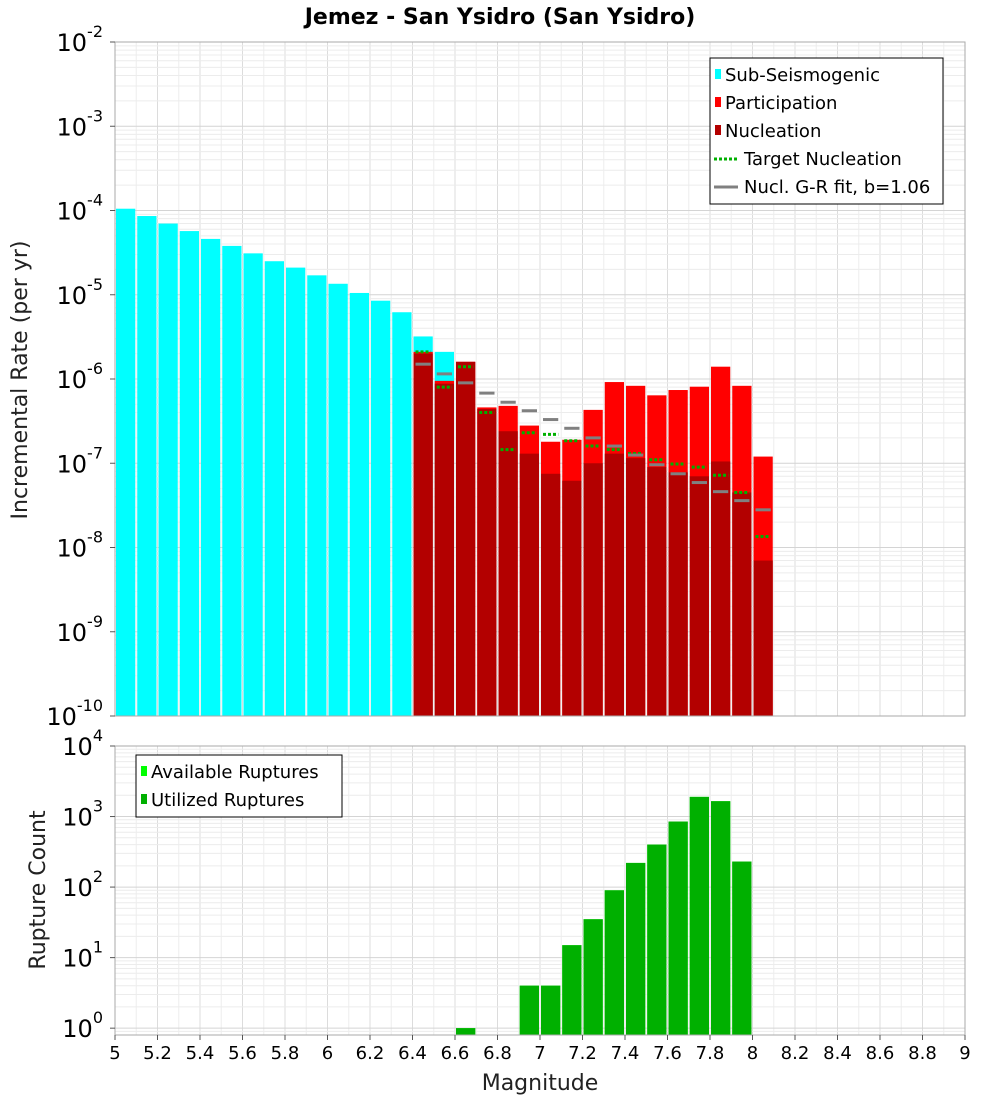  Describe the element at coordinates (370, 1053) in the screenshot. I see `x-tick-label: 6.2` at that location.